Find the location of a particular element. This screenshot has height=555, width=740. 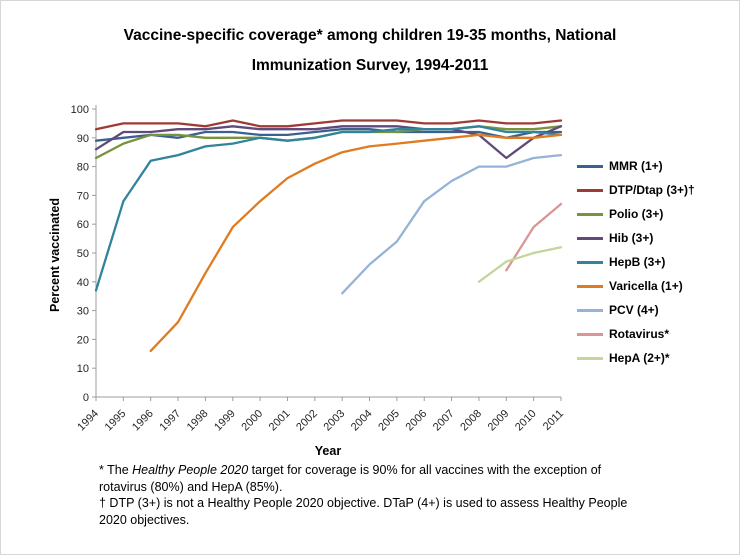

legend-item: Hib (3+) is located at coordinates (636, 238).